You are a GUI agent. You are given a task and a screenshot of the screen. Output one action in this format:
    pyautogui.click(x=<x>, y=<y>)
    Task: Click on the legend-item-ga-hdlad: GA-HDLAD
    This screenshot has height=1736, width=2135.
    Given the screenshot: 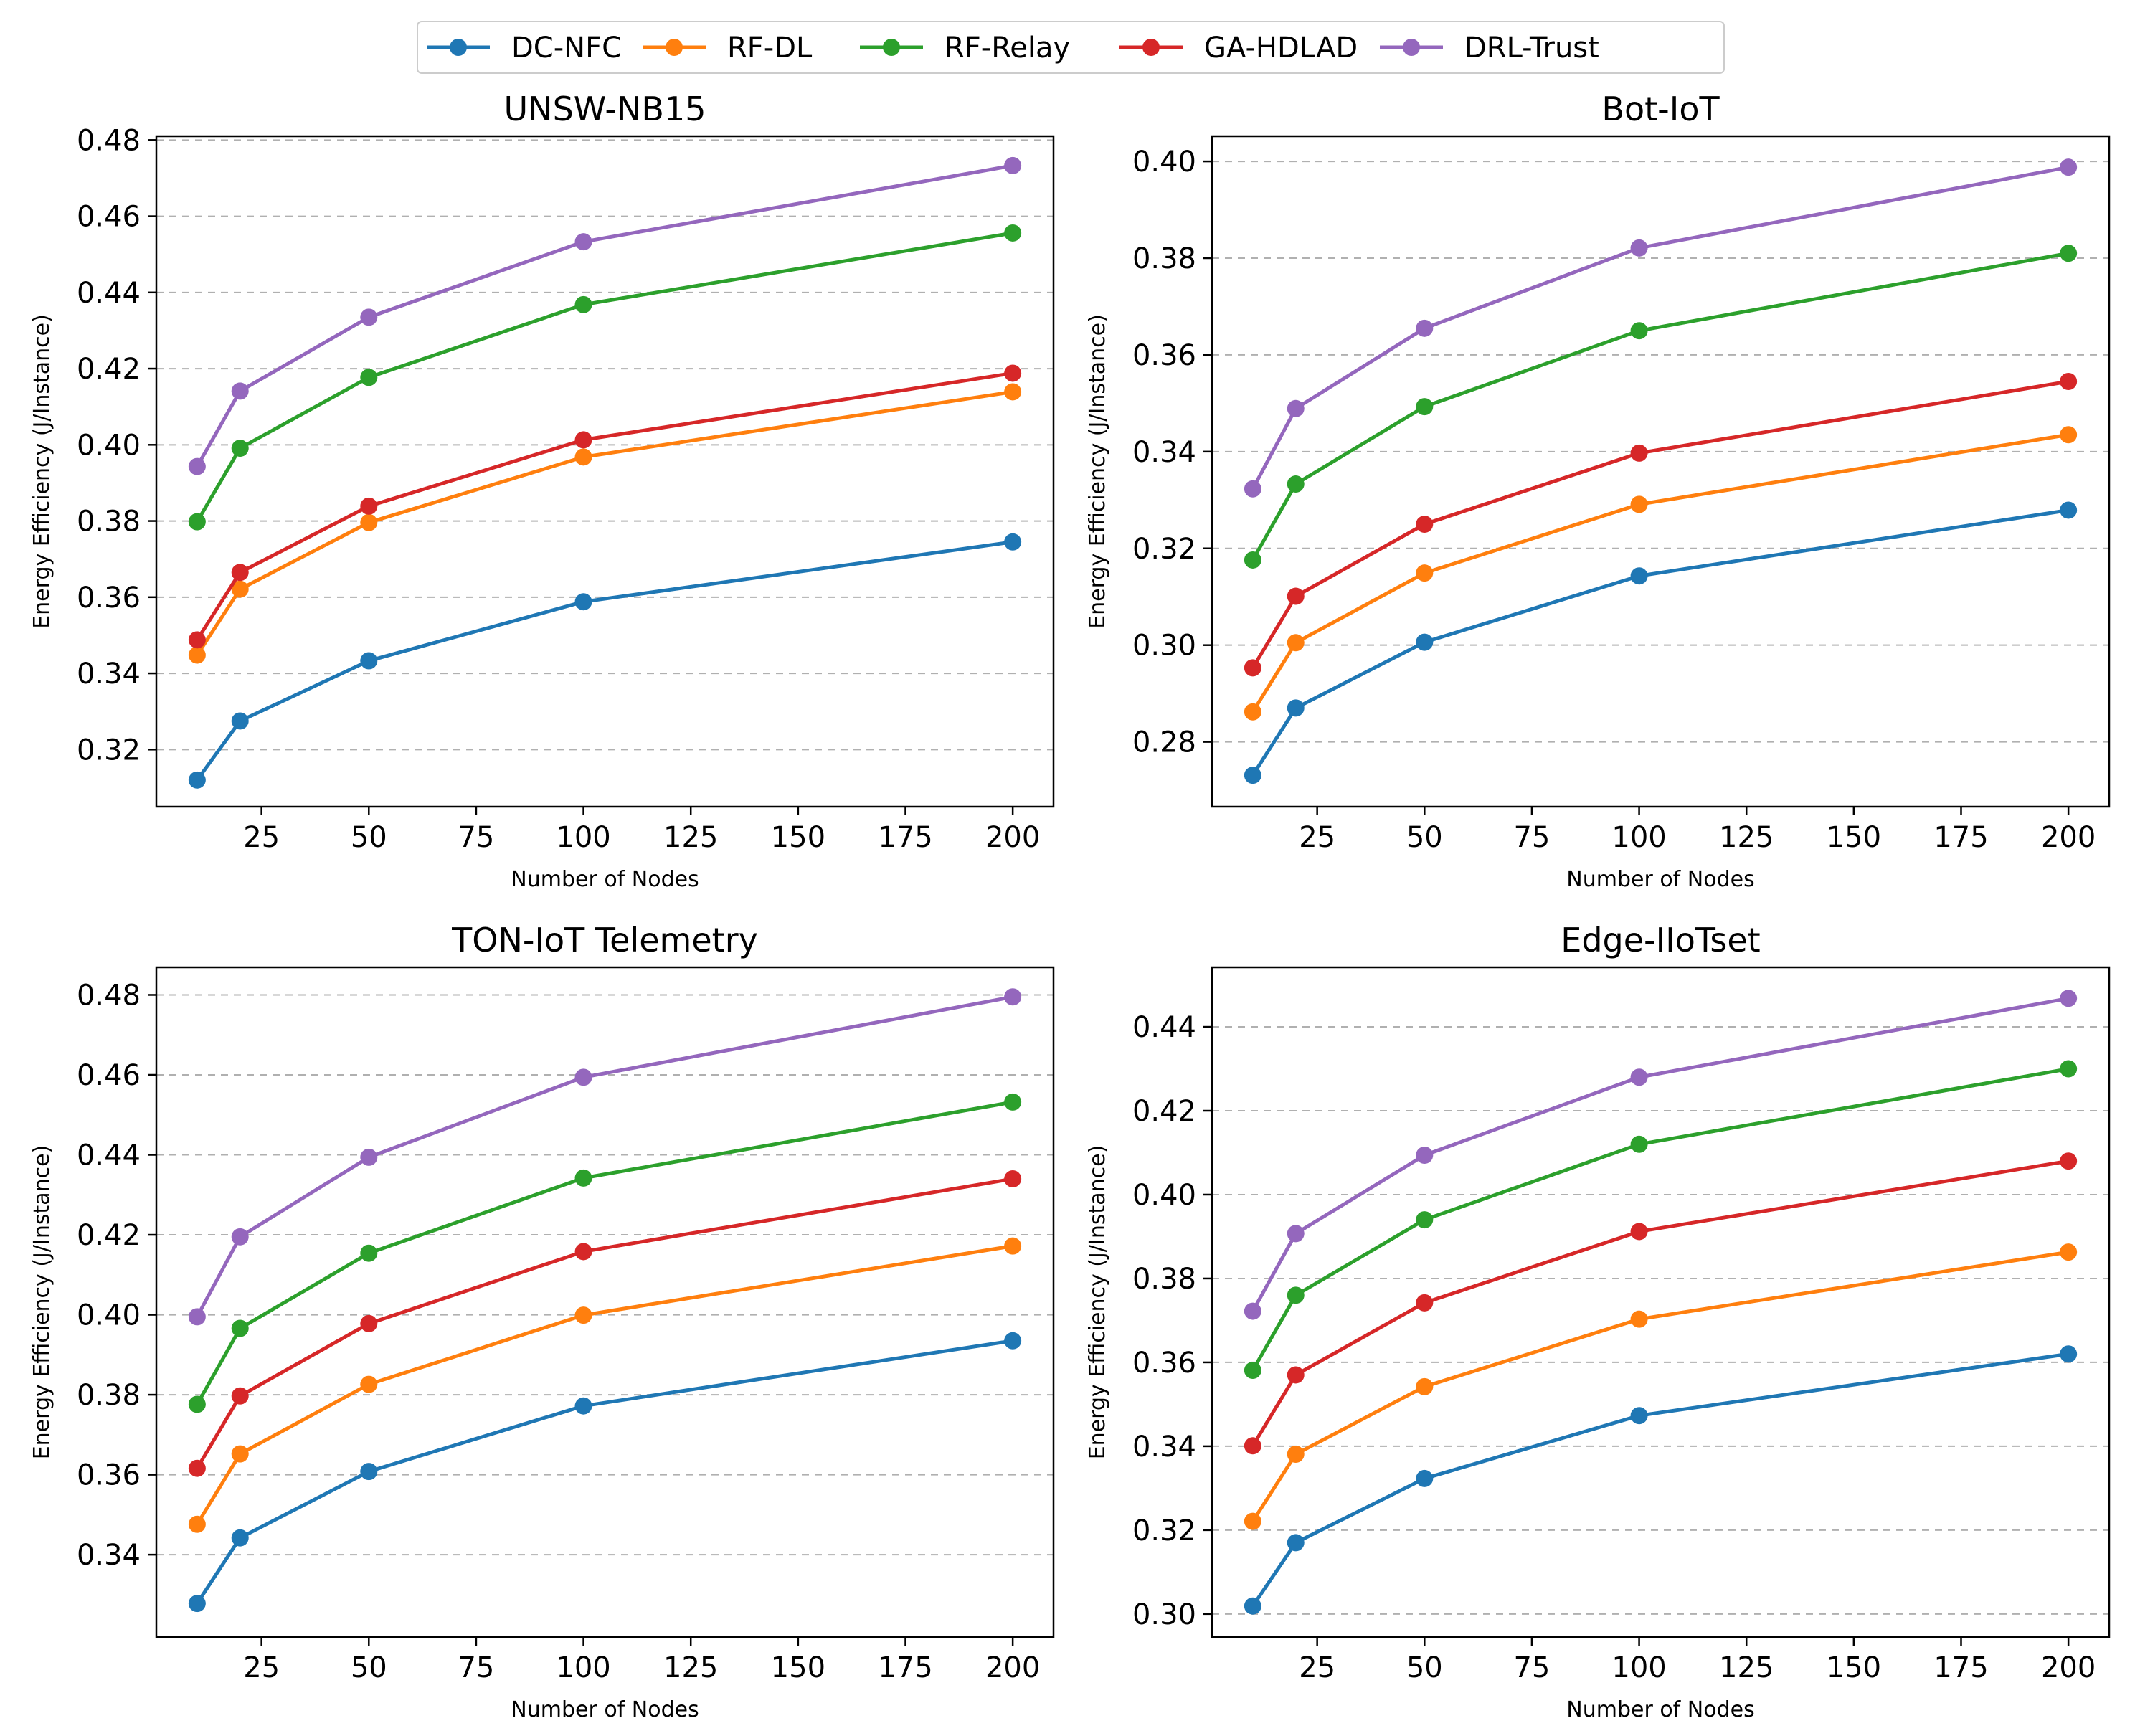 What is the action you would take?
    pyautogui.click(x=1238, y=49)
    